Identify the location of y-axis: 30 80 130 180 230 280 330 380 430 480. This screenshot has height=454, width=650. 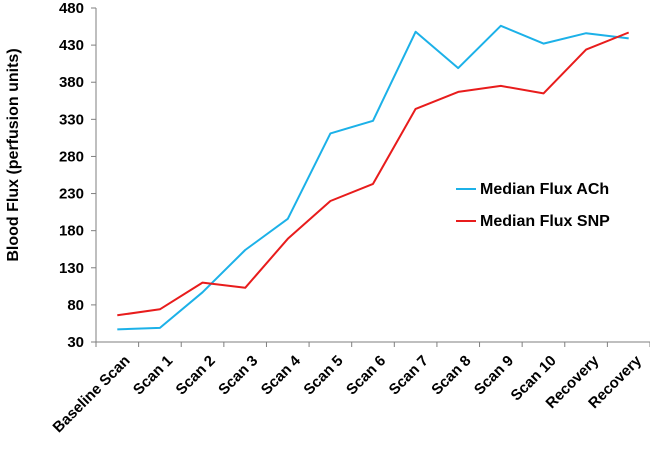
(78, 175).